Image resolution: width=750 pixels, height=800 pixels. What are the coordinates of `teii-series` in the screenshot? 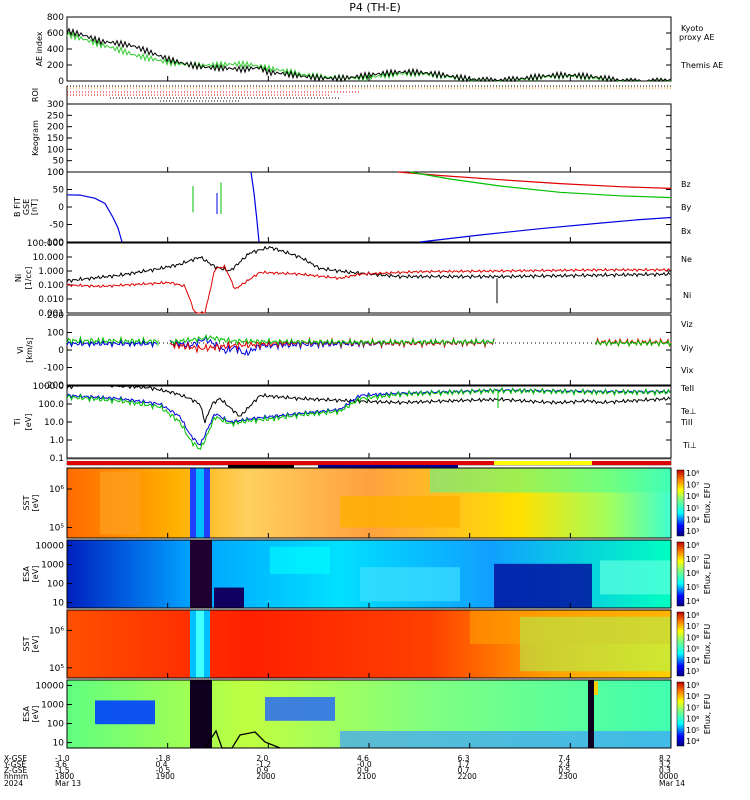 It's located at (368, 404).